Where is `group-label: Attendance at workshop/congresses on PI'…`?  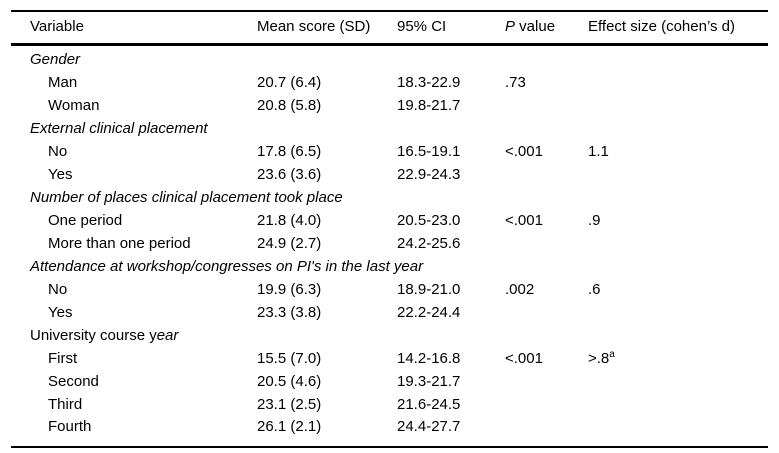
group-label: Attendance at workshop/congresses on PI'… is located at coordinates (389, 266).